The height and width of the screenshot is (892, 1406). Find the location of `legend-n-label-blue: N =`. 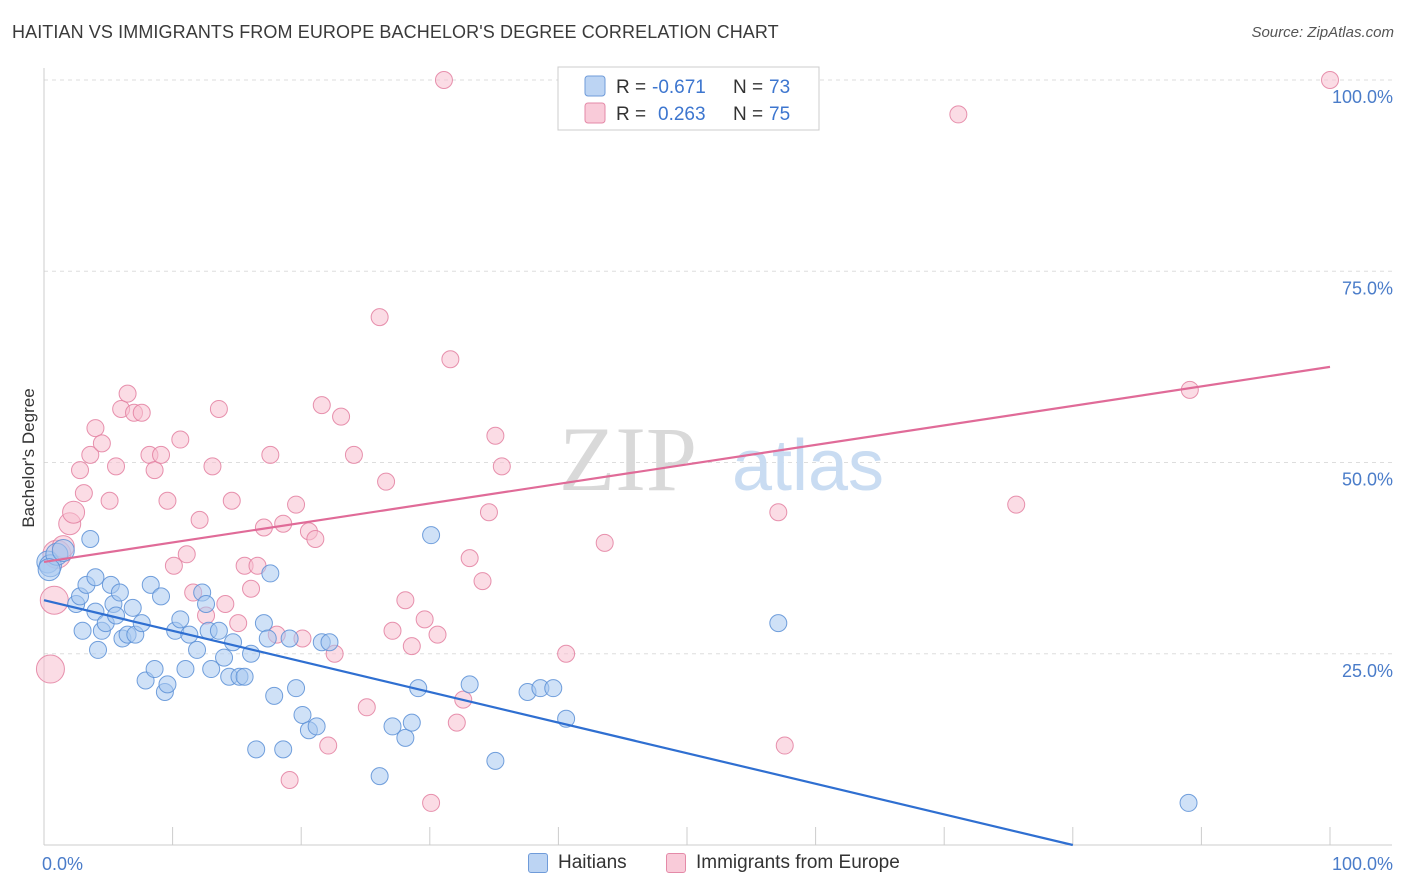

legend-n-label-blue: N = is located at coordinates (748, 87).